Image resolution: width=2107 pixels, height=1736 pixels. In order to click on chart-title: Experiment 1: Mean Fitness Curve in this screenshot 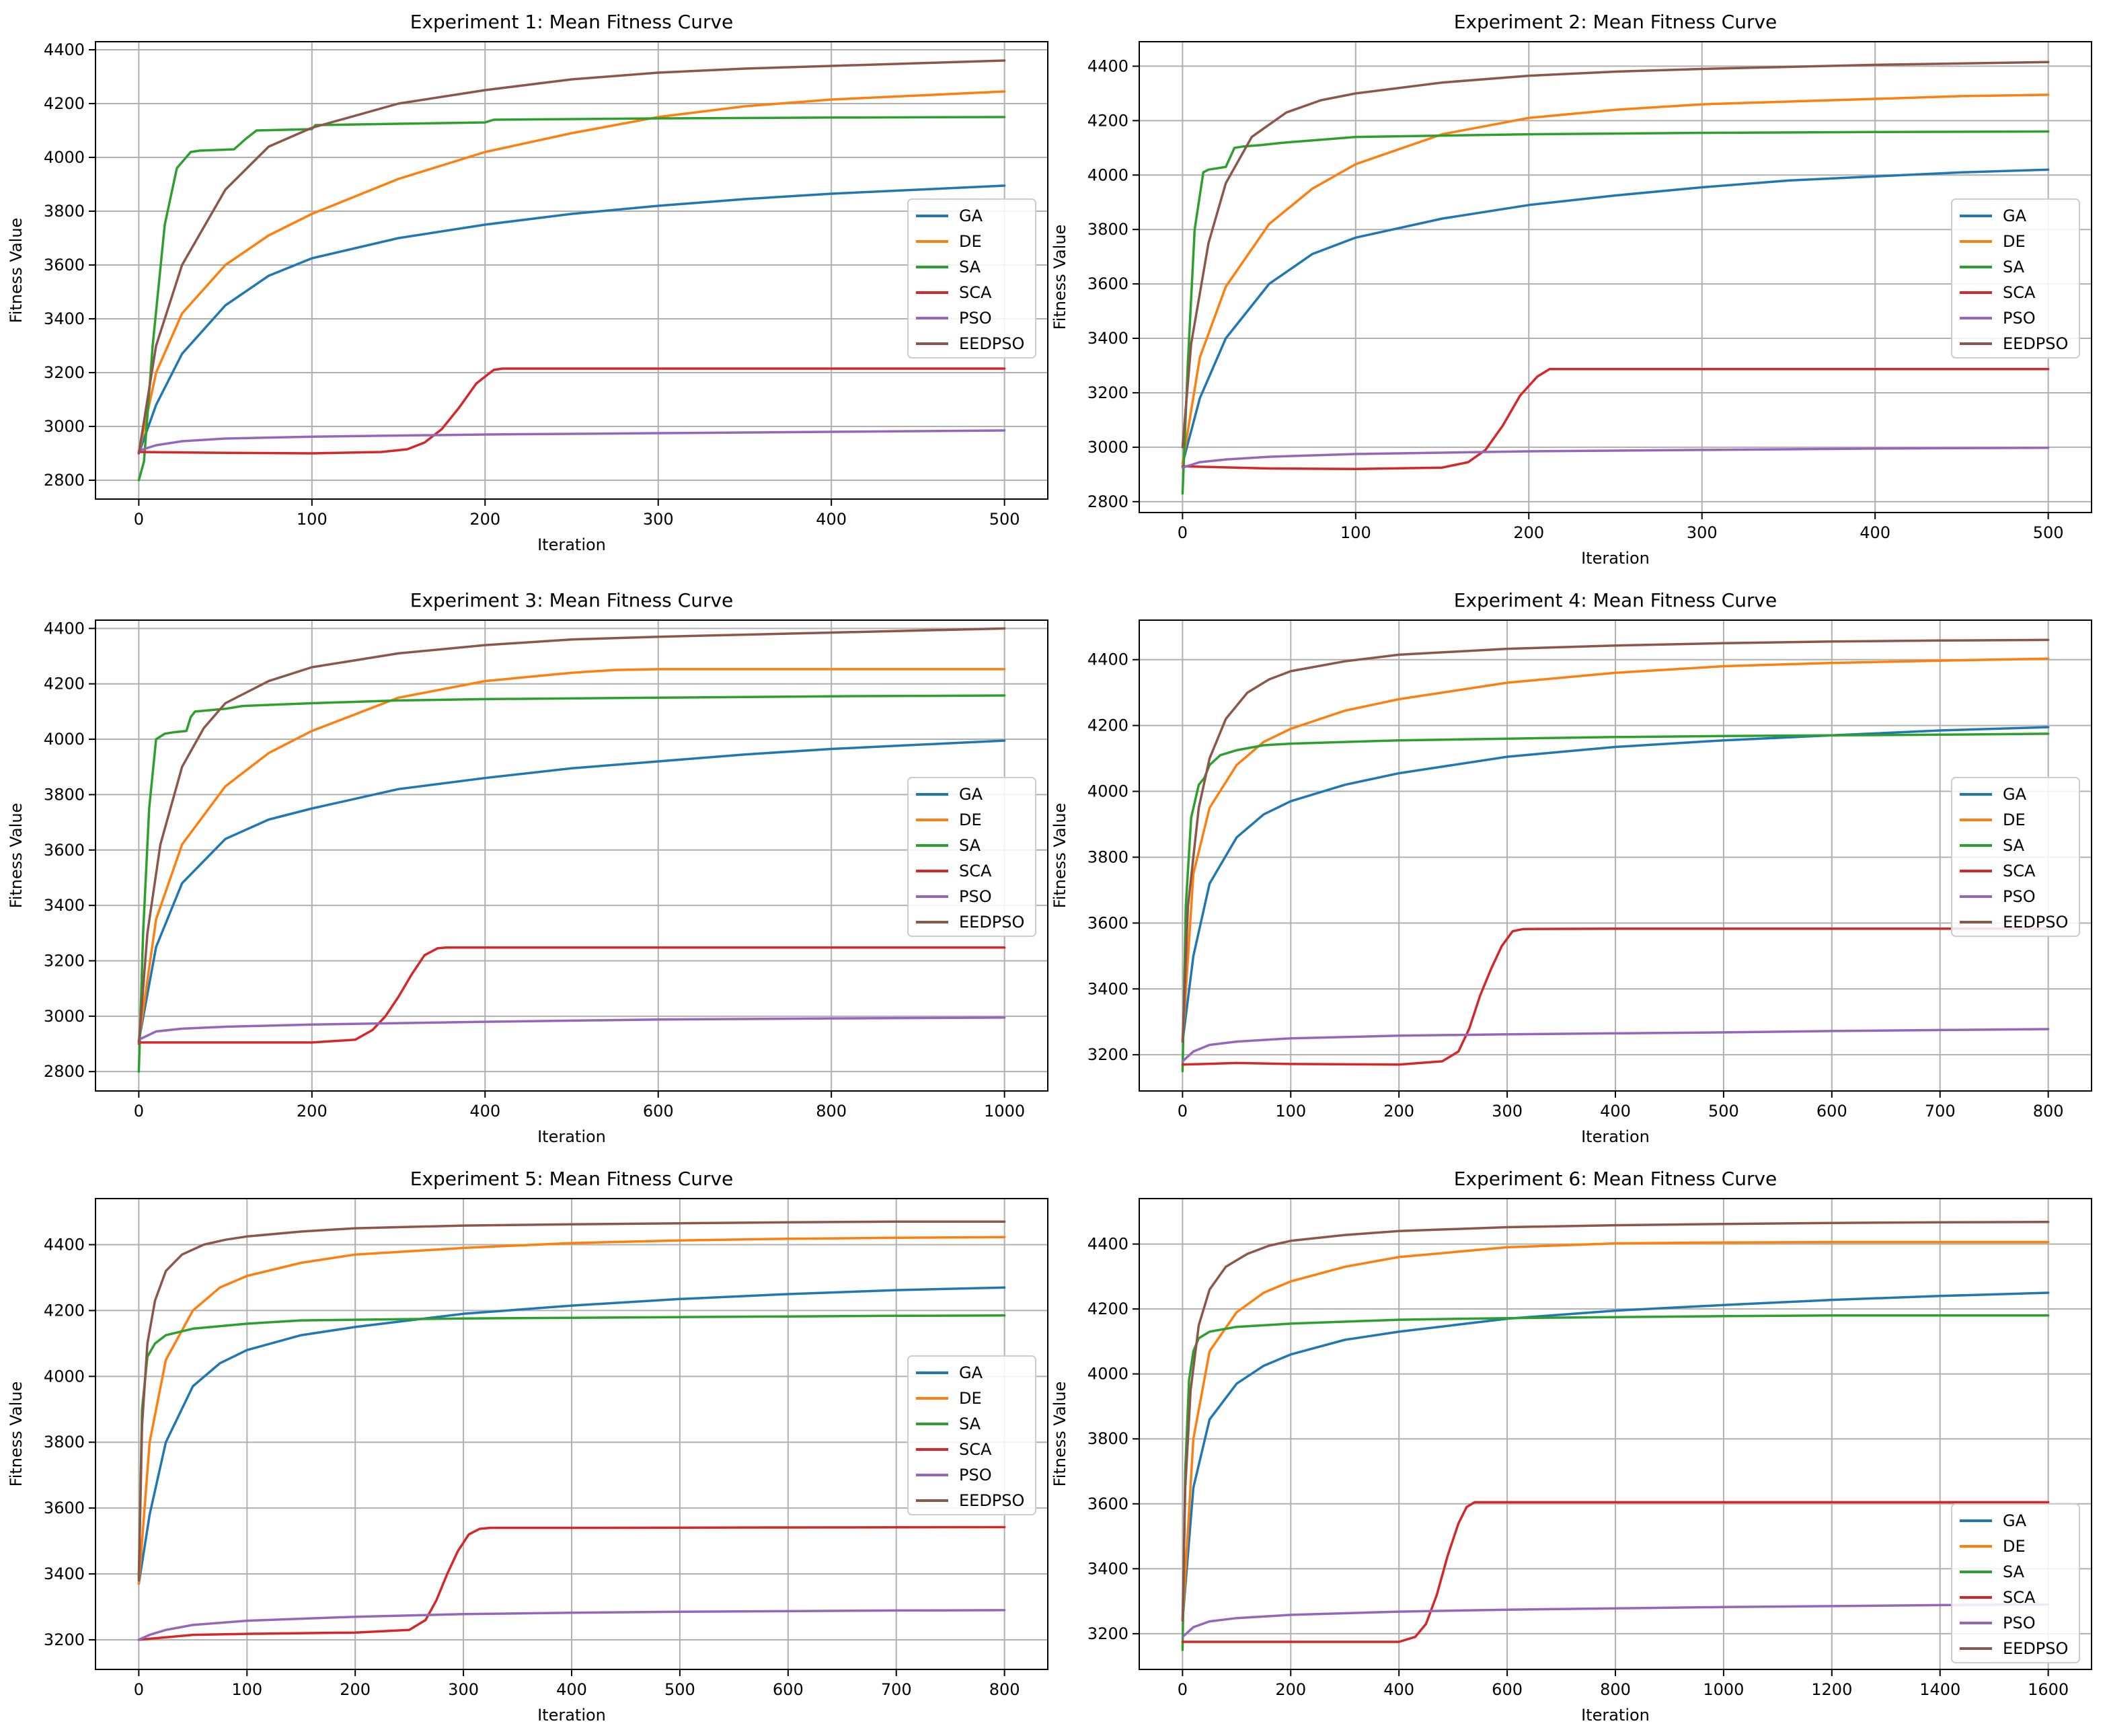, I will do `click(572, 22)`.